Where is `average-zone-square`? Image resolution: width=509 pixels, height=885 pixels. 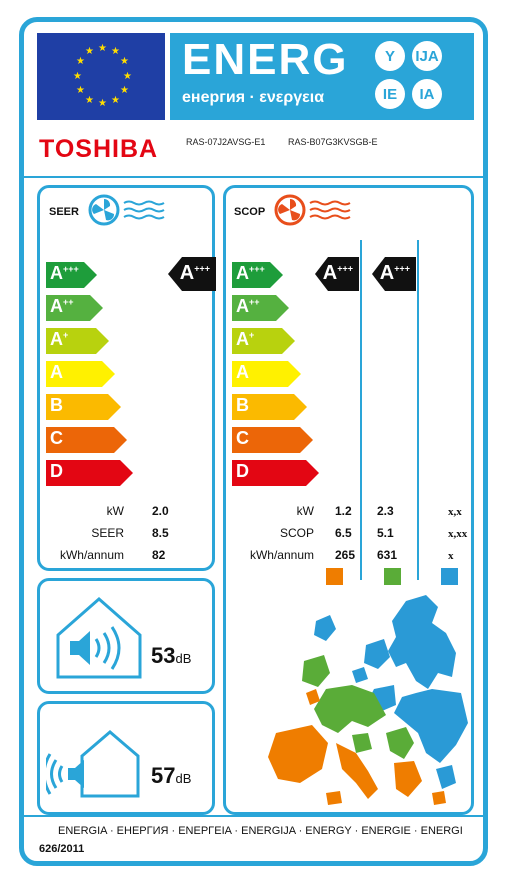
average-zone-square is located at coordinates (392, 576).